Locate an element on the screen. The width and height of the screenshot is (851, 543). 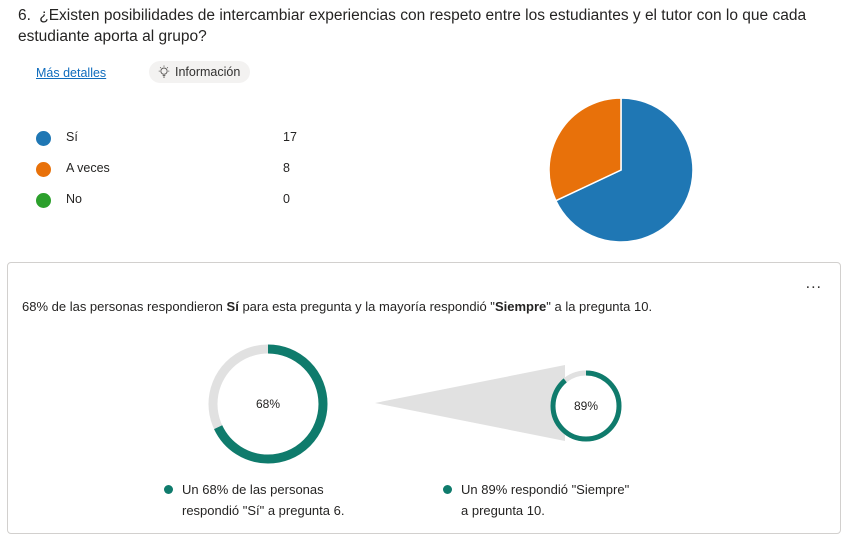
donut-label: 89% is located at coordinates (586, 406).